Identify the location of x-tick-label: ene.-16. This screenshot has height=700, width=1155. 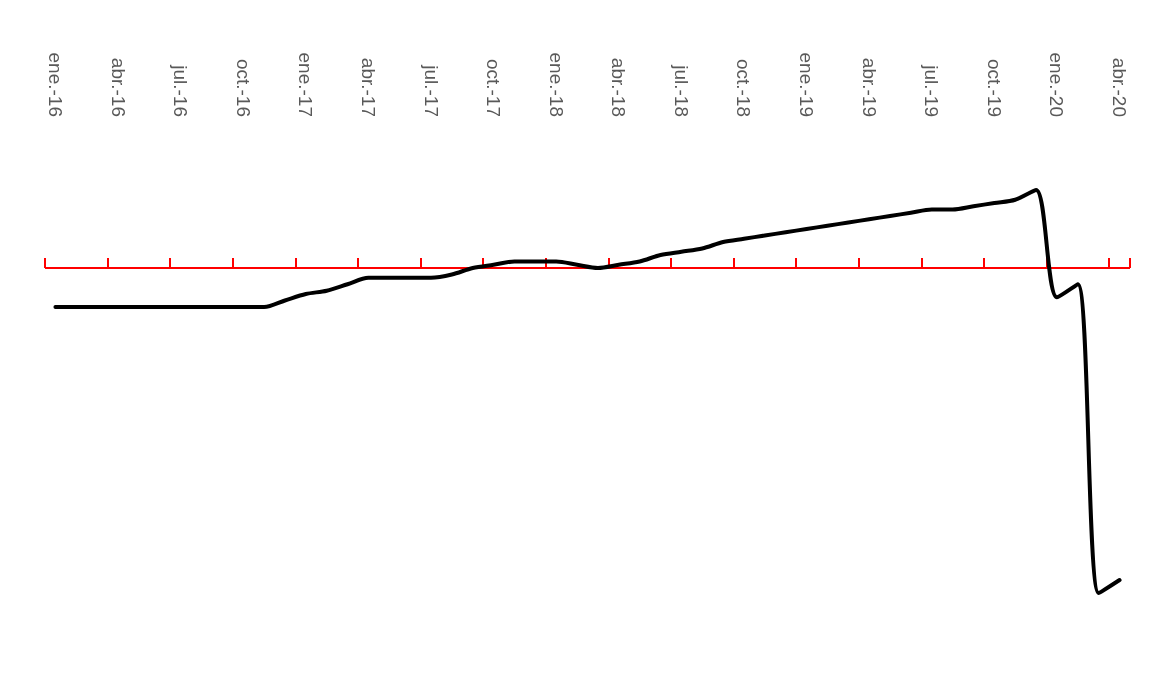
(55, 84).